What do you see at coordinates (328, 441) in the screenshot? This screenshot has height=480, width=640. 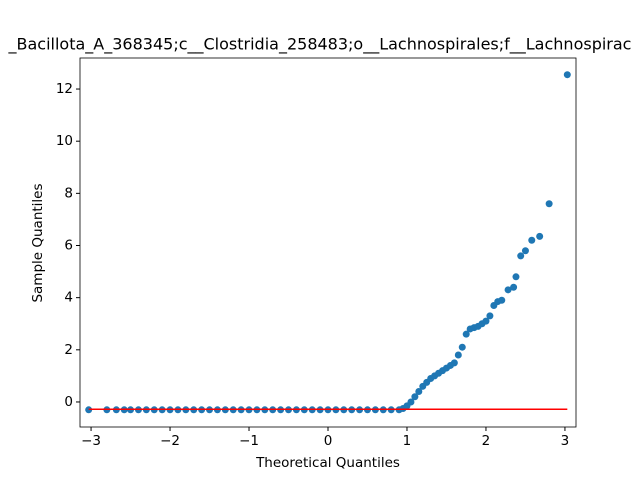 I see `x-tick-label: 0` at bounding box center [328, 441].